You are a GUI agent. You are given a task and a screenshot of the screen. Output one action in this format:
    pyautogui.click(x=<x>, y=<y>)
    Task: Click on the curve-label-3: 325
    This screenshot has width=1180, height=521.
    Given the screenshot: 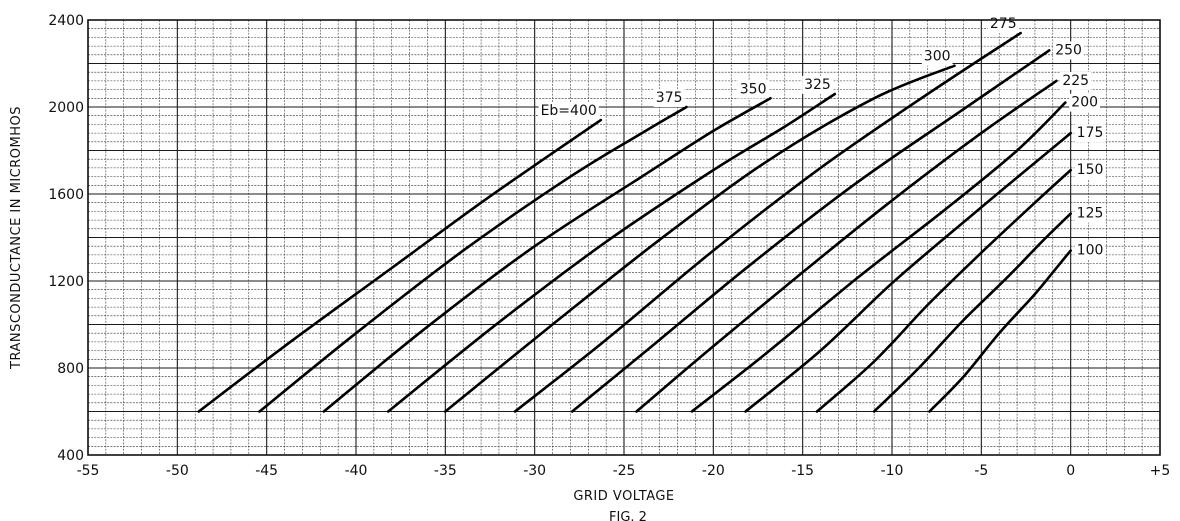 What is the action you would take?
    pyautogui.click(x=817, y=85)
    